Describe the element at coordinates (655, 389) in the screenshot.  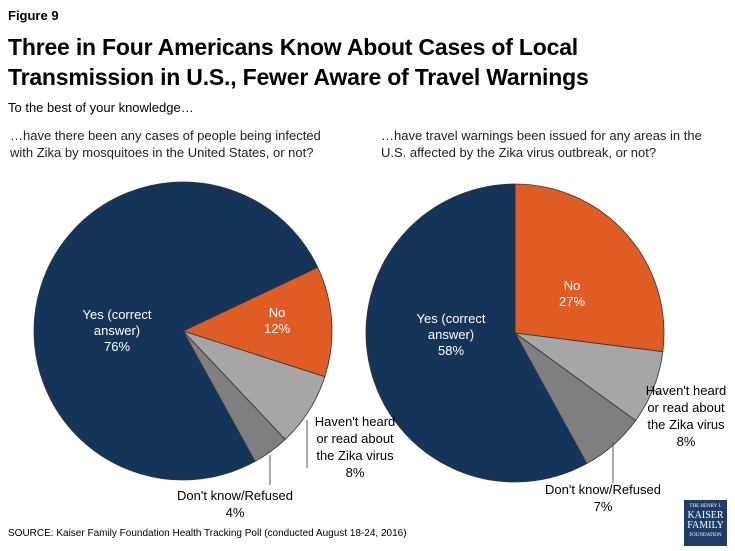
I see `leader-line-right-havent` at that location.